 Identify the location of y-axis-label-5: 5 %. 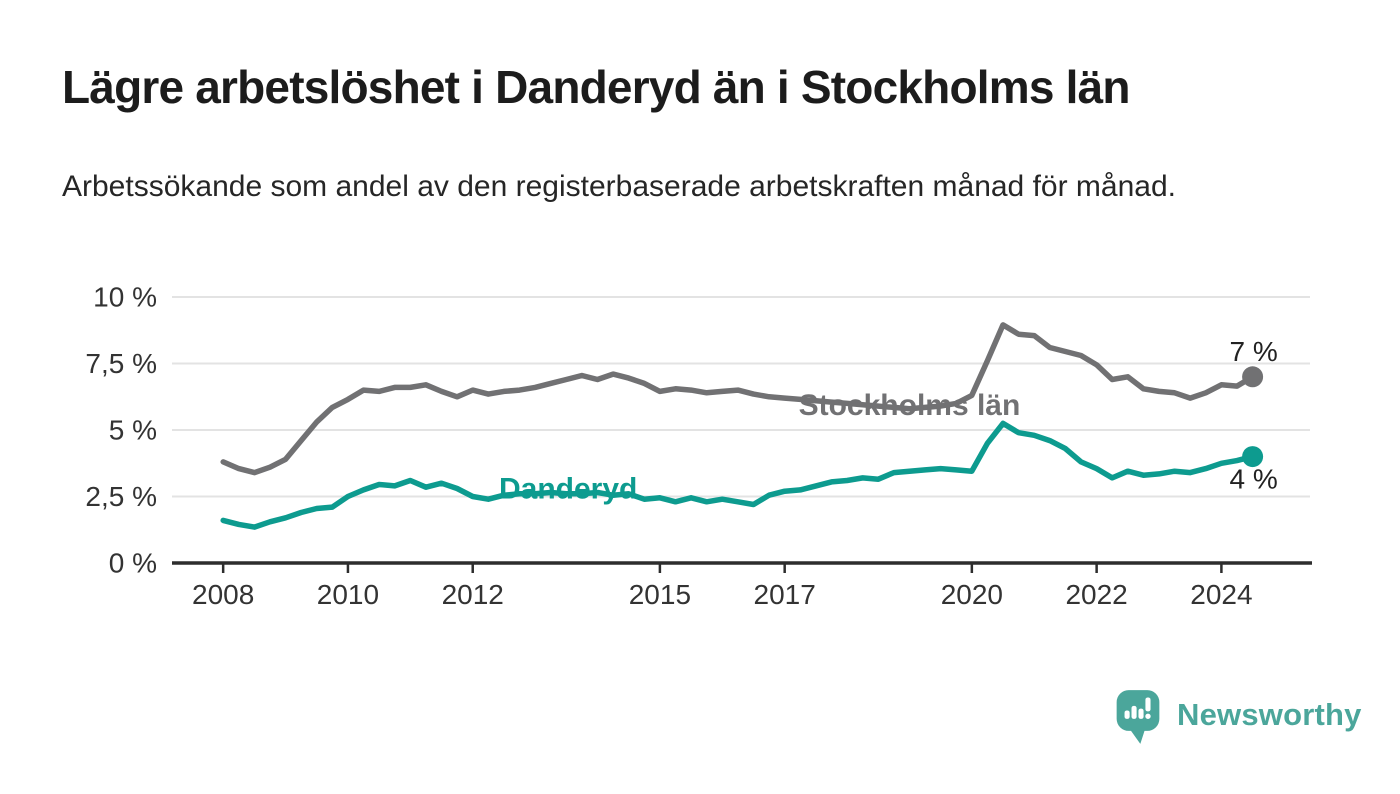
(133, 430).